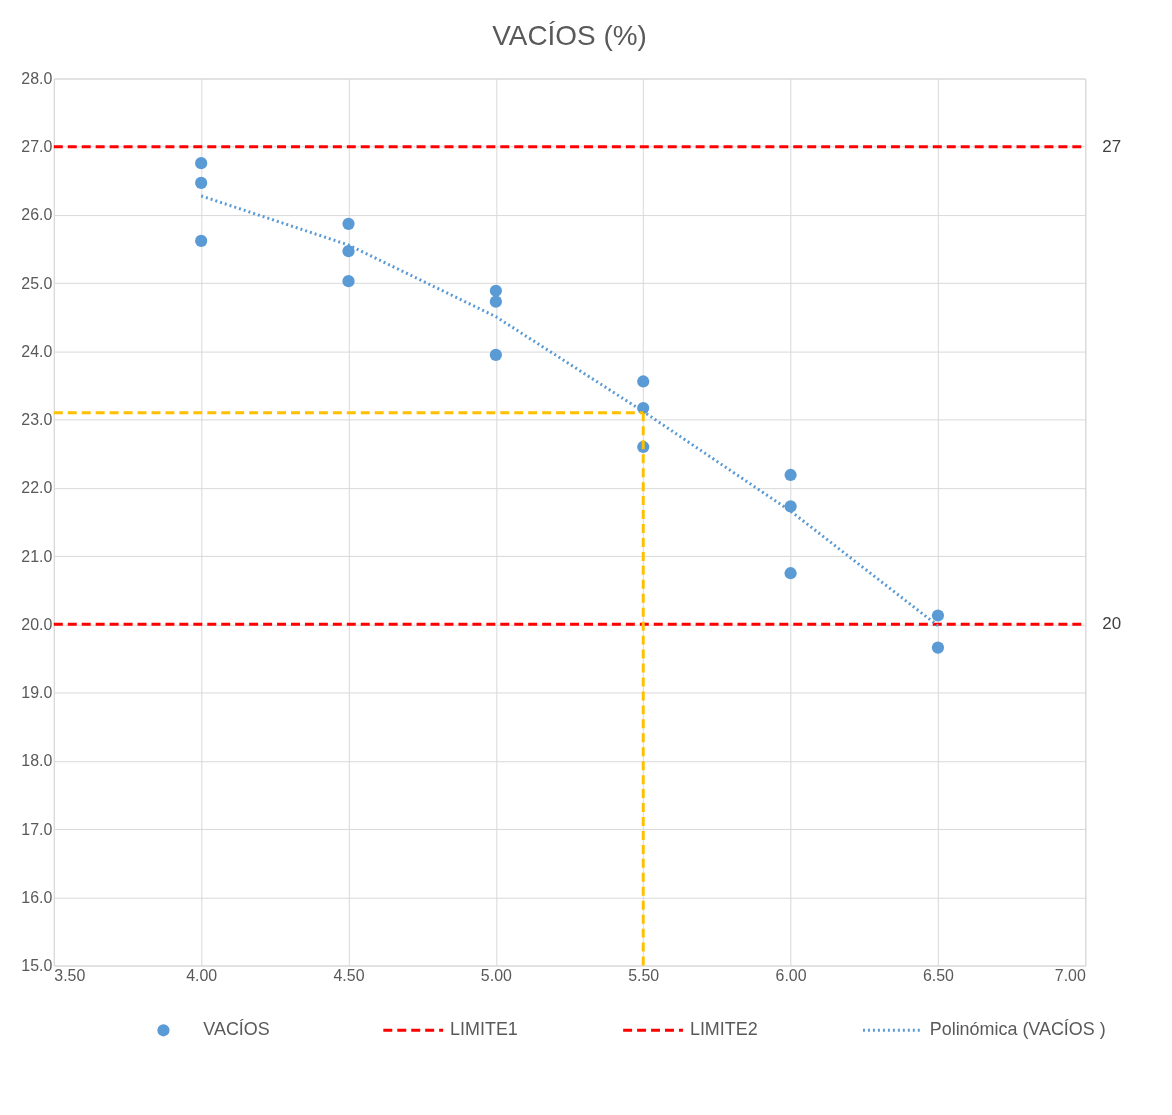 This screenshot has width=1172, height=1115. What do you see at coordinates (1017, 1029) in the screenshot?
I see `legend-label: Polinómica (VACÍOS )` at bounding box center [1017, 1029].